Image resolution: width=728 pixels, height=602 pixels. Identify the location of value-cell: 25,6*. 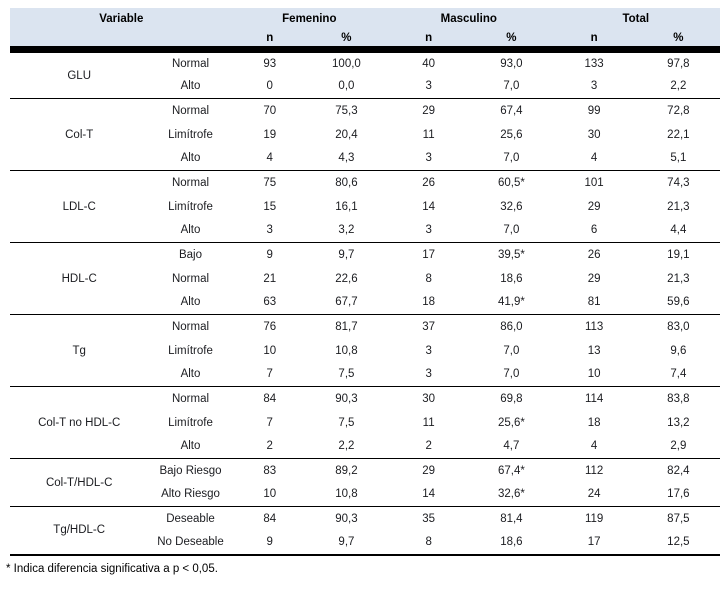
(511, 422).